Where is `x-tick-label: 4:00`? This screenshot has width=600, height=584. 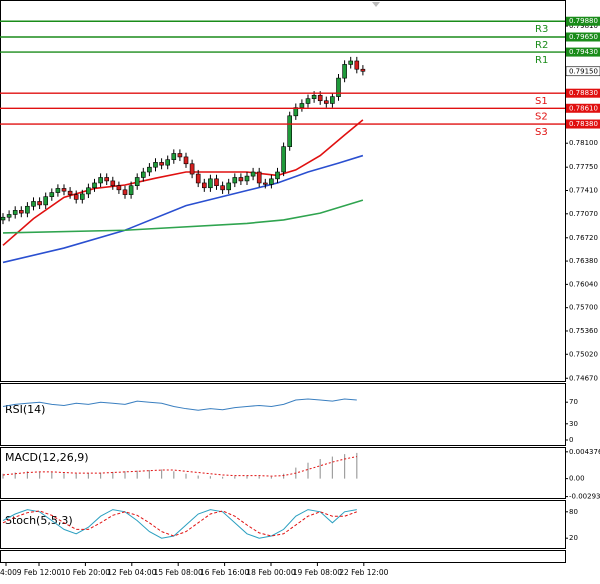 x-tick-label: 4:00 is located at coordinates (8, 572).